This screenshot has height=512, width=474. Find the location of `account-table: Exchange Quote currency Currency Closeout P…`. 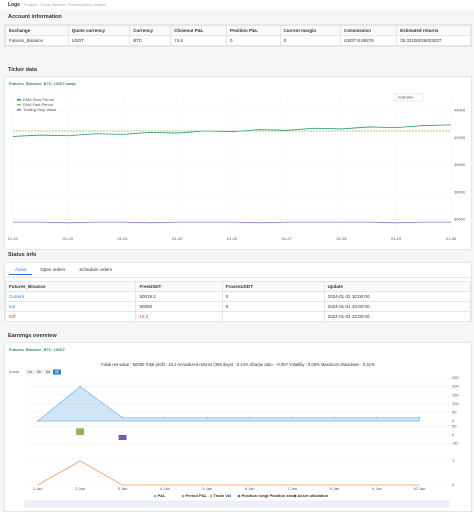

account-table: Exchange Quote currency Currency Closeout P… is located at coordinates (238, 35).